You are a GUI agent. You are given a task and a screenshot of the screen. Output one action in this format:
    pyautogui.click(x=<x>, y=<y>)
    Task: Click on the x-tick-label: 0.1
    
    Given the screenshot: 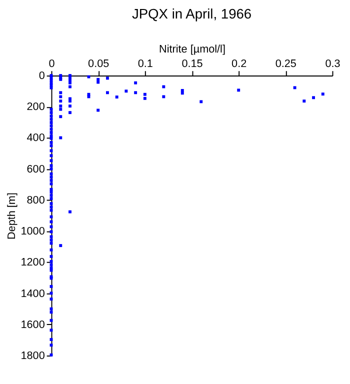 What is the action you would take?
    pyautogui.click(x=145, y=64)
    